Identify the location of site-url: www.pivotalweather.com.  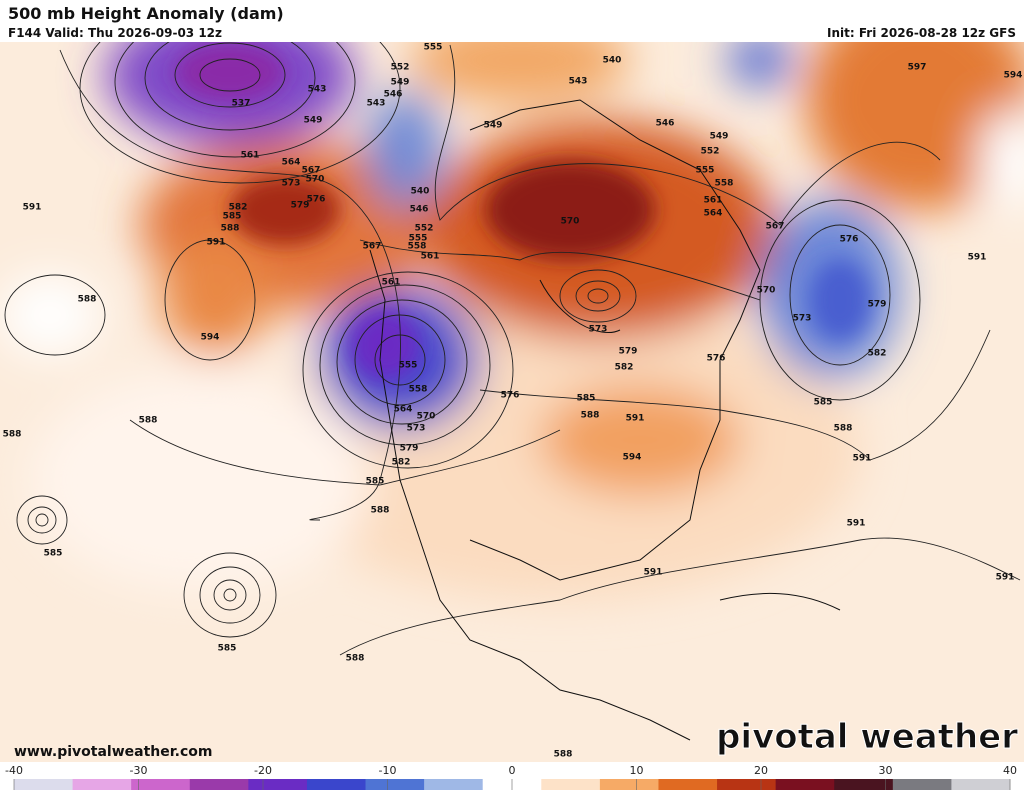
(113, 752).